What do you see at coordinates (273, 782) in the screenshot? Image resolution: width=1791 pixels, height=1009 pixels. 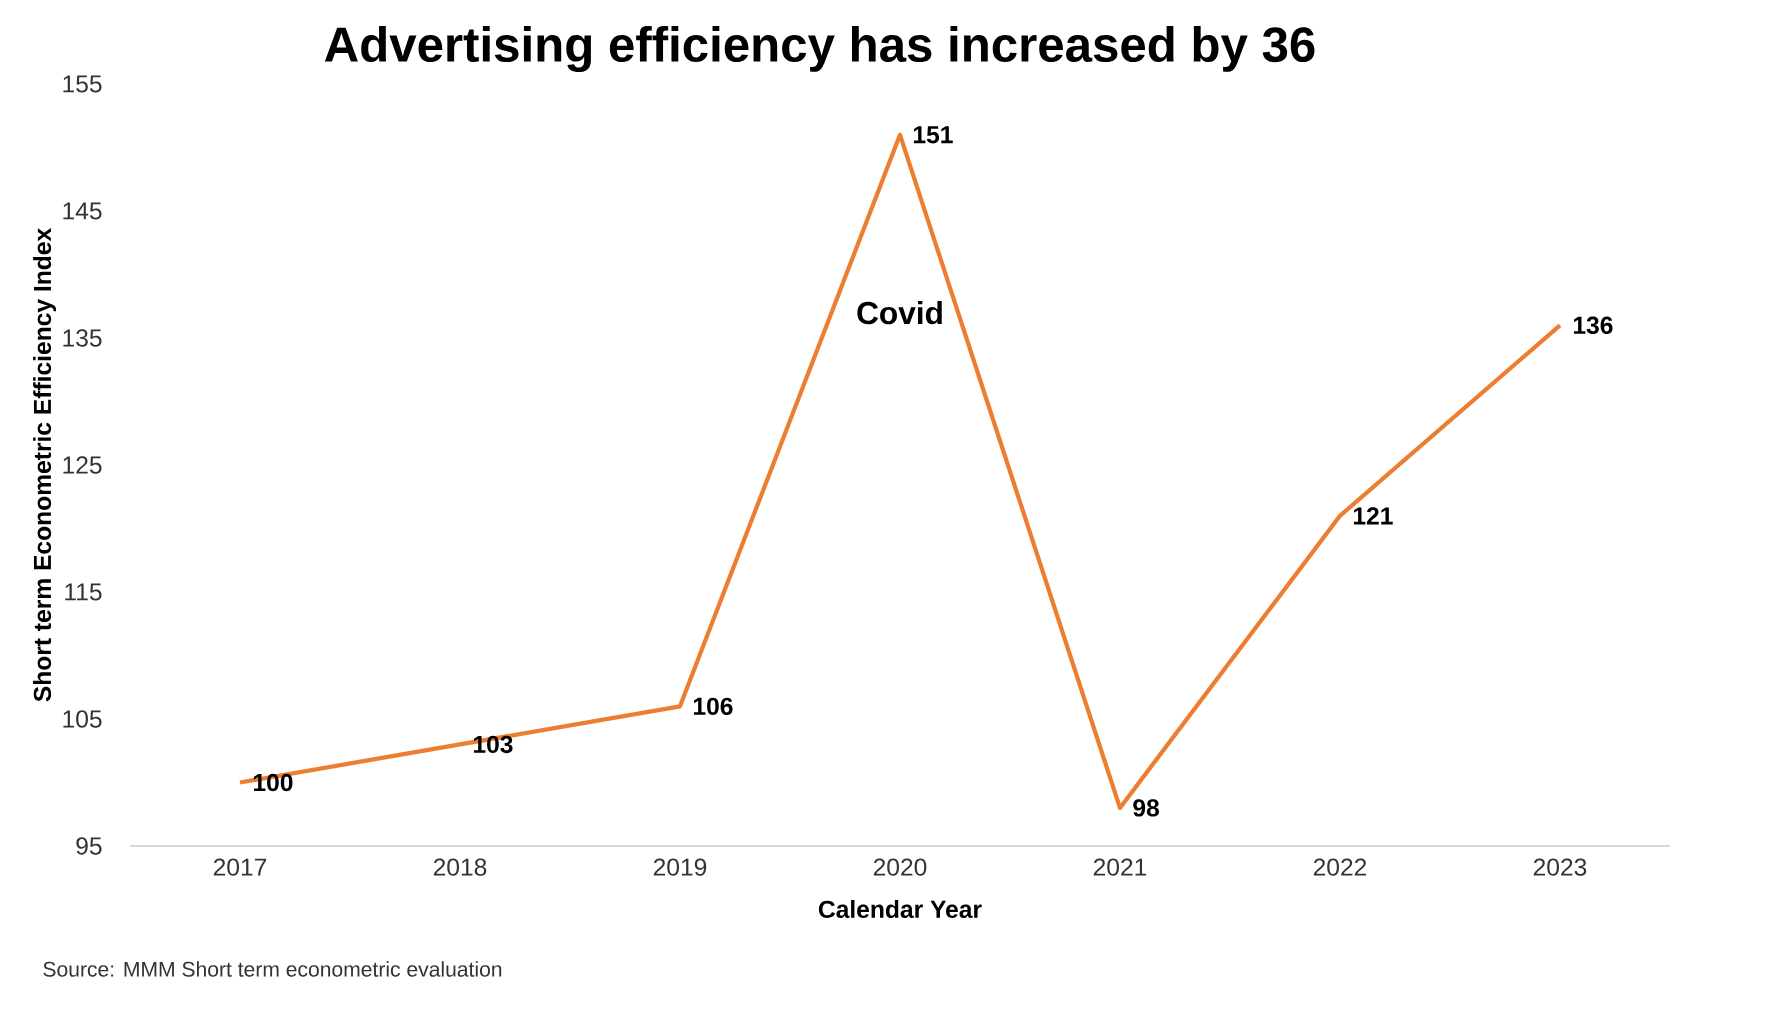 I see `data-label: 100` at bounding box center [273, 782].